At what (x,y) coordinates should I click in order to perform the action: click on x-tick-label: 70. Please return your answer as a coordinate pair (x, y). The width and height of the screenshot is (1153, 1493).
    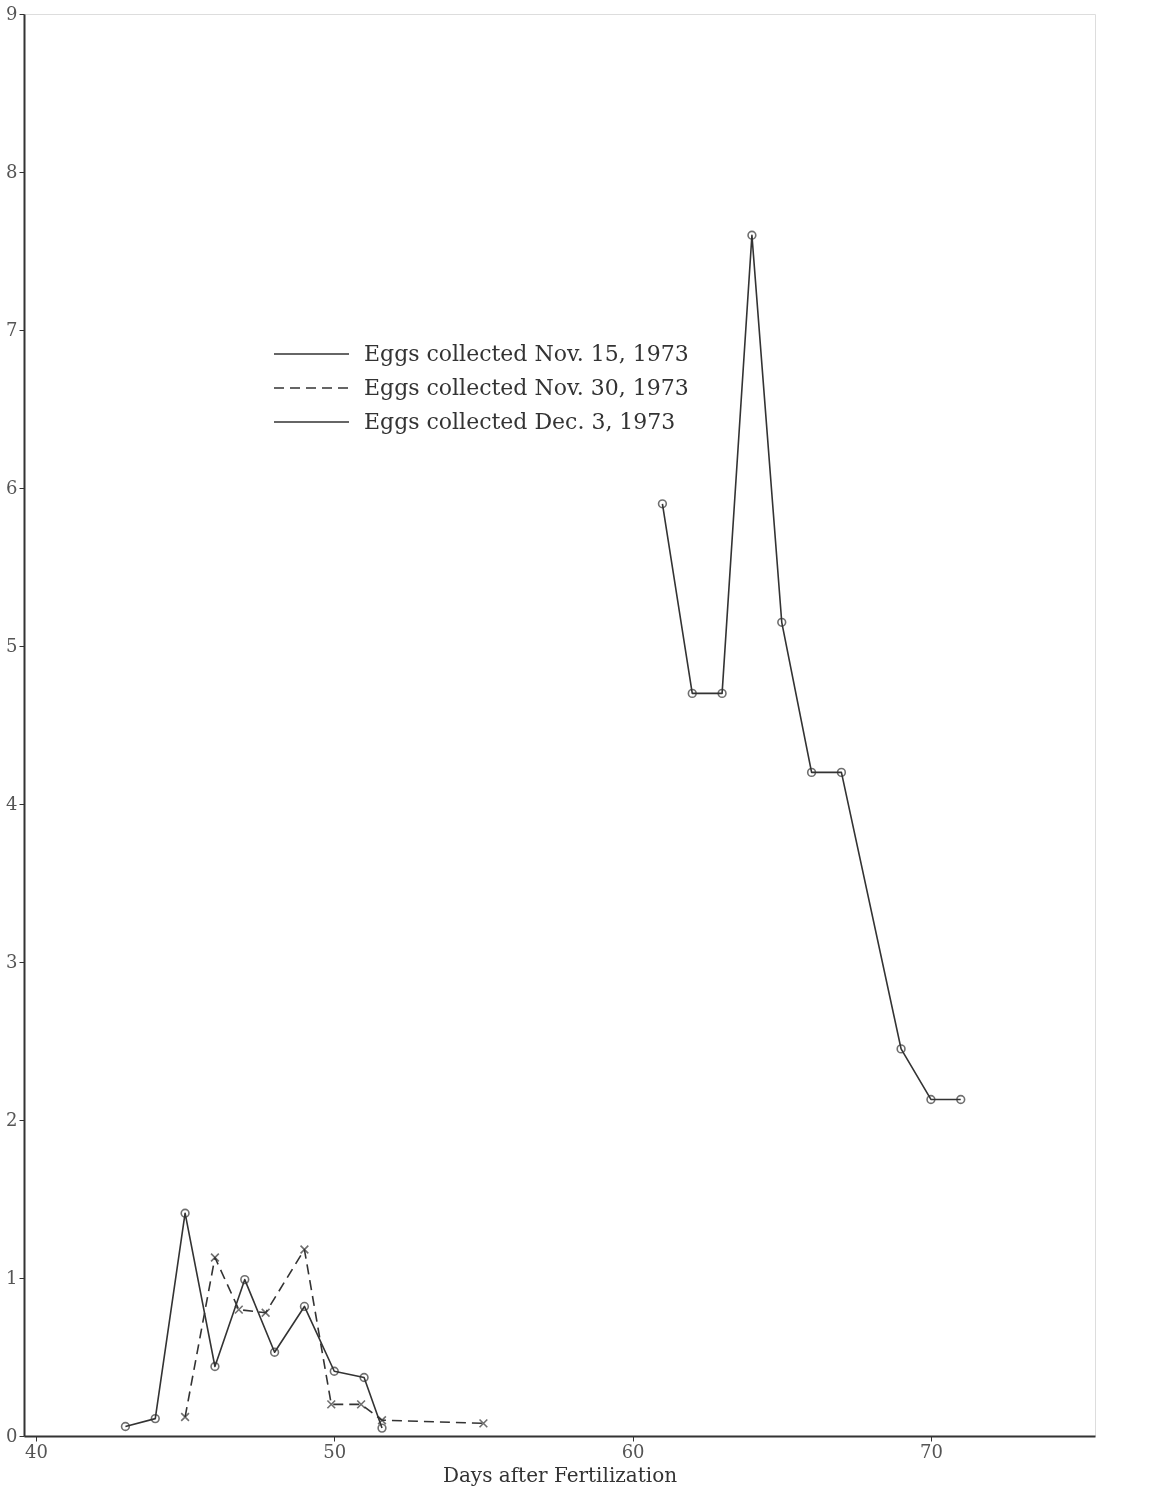
    Looking at the image, I should click on (931, 1451).